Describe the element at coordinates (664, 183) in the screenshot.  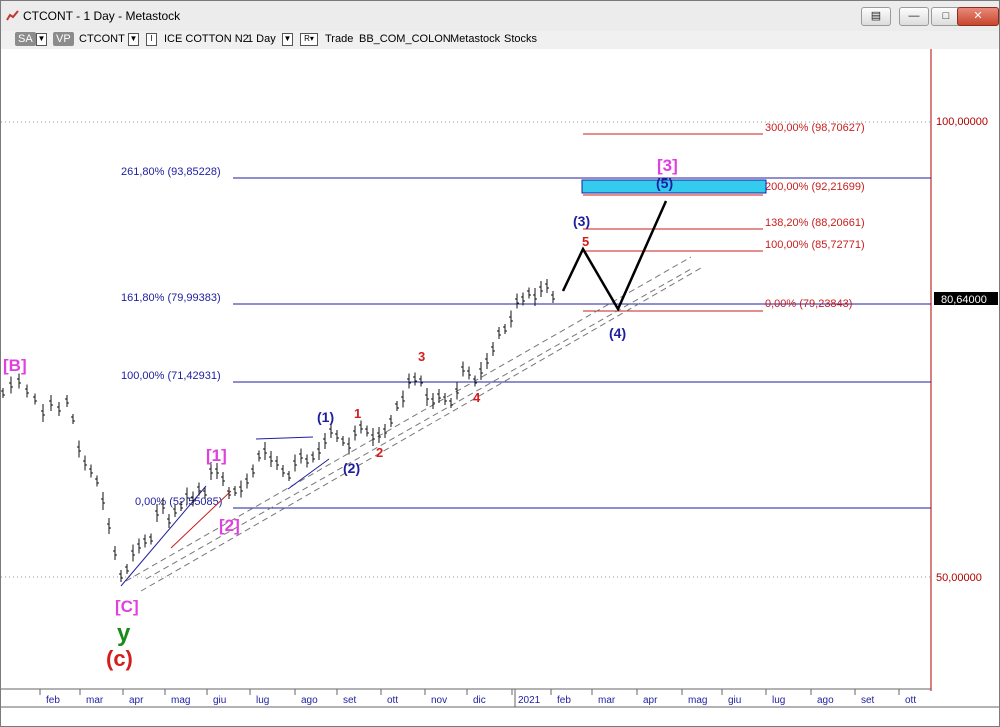
I see `wave-label-p5: (5)` at that location.